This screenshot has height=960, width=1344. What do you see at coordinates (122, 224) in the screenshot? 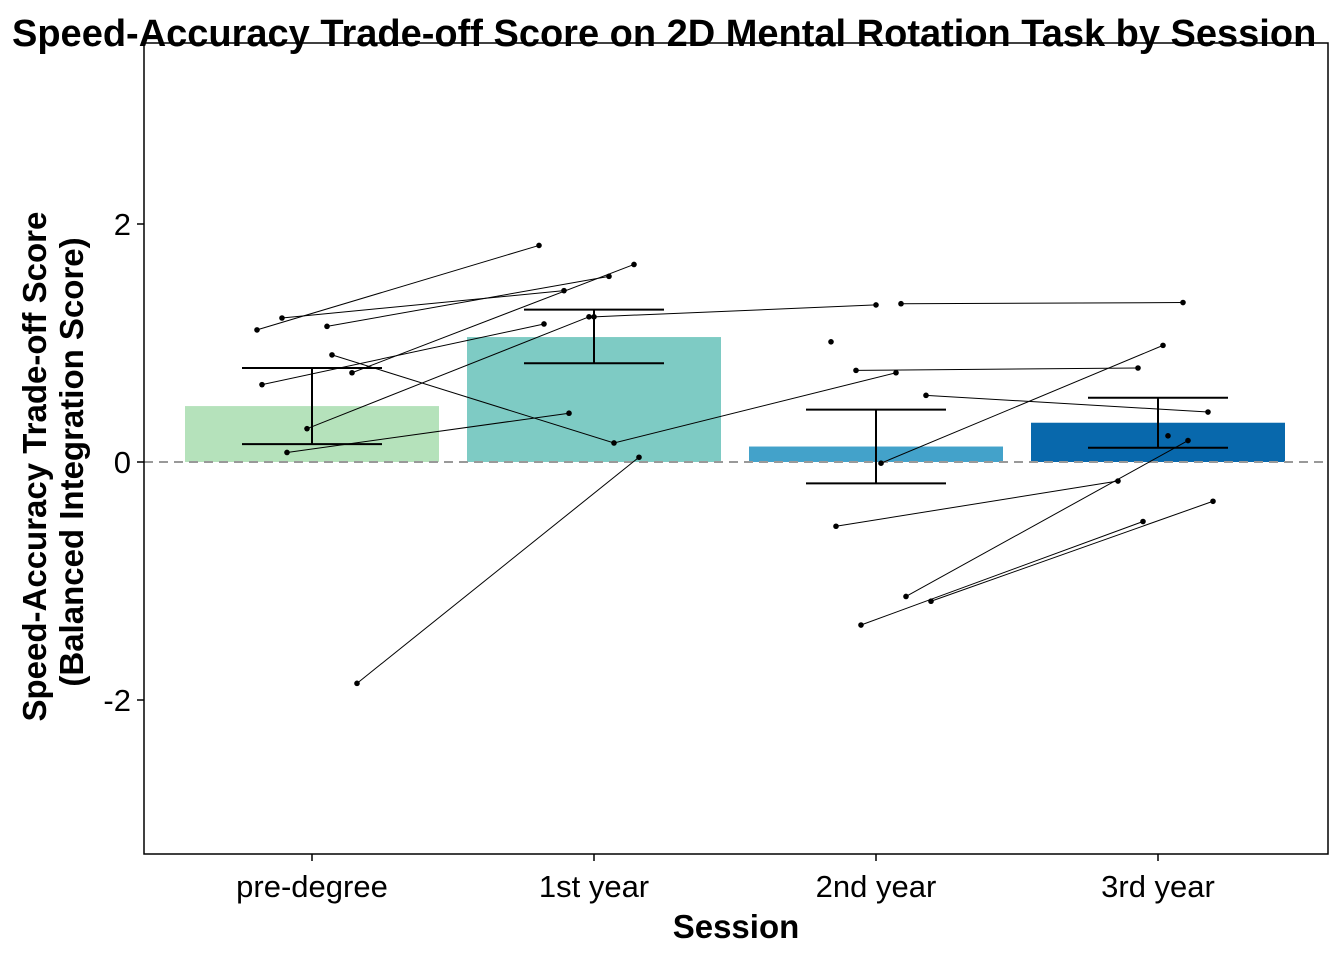
I see `y-tick-label: 2` at bounding box center [122, 224].